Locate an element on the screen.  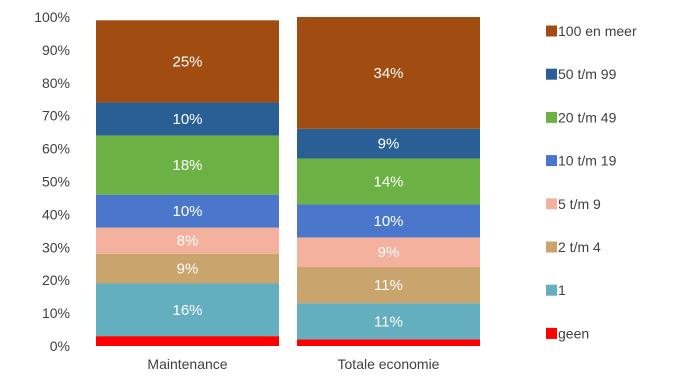
y-tick-label: 10% is located at coordinates (56, 313).